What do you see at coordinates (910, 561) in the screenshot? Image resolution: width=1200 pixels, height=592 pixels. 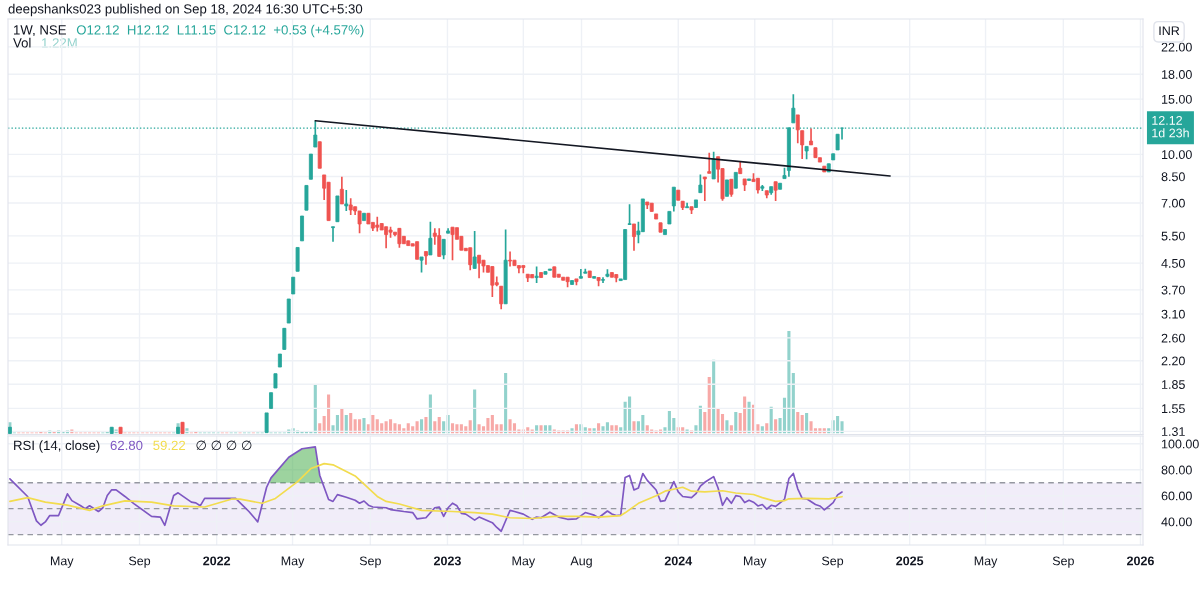 I see `x-tick-label: 2025` at bounding box center [910, 561].